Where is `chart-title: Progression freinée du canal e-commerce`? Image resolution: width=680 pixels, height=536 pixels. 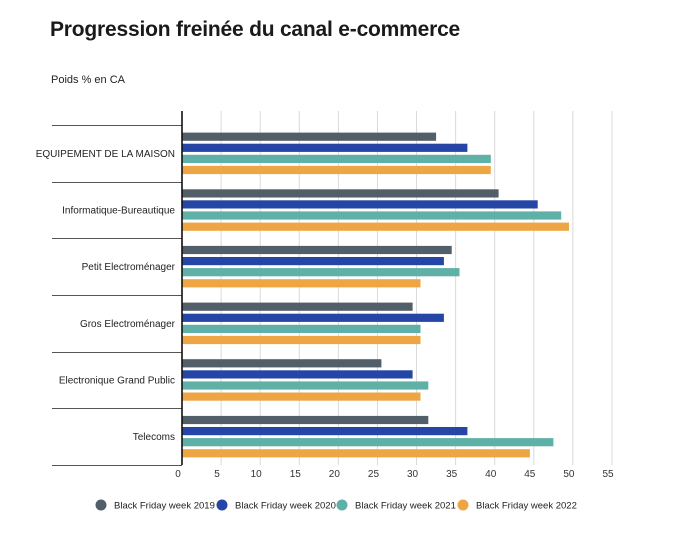
chart-title: Progression freinée du canal e-commerce is located at coordinates (255, 29).